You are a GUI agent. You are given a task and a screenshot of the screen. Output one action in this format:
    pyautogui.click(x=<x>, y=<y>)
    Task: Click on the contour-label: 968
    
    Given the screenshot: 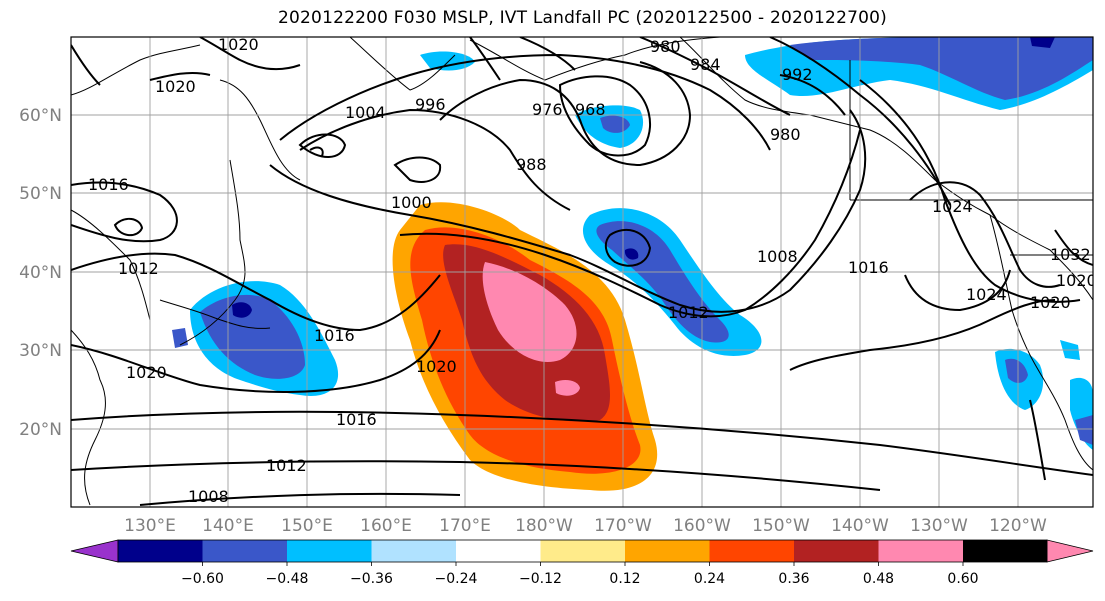 What is the action you would take?
    pyautogui.click(x=590, y=109)
    